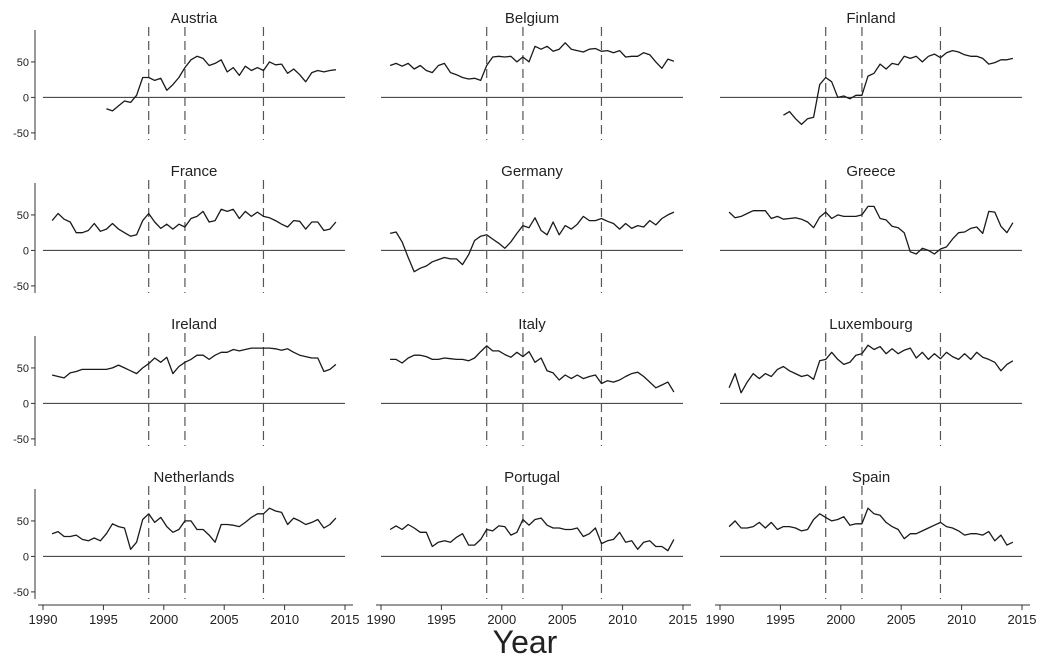 The height and width of the screenshot is (662, 1050). I want to click on panel-title: Ireland, so click(194, 324).